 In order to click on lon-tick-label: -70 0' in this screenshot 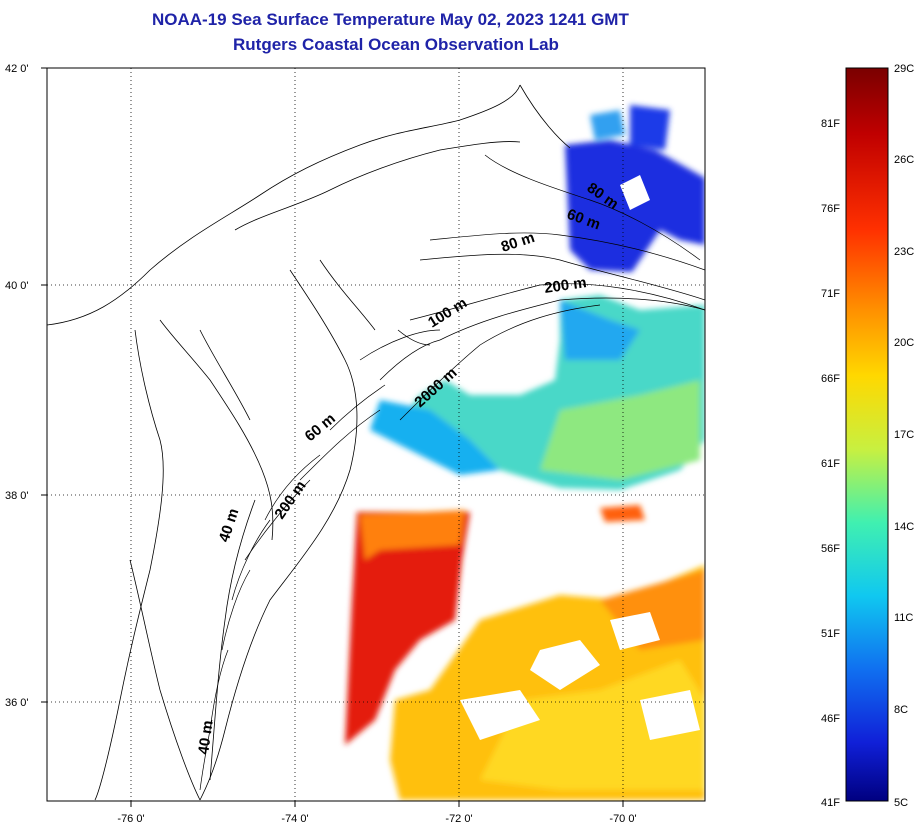, I will do `click(622, 819)`.